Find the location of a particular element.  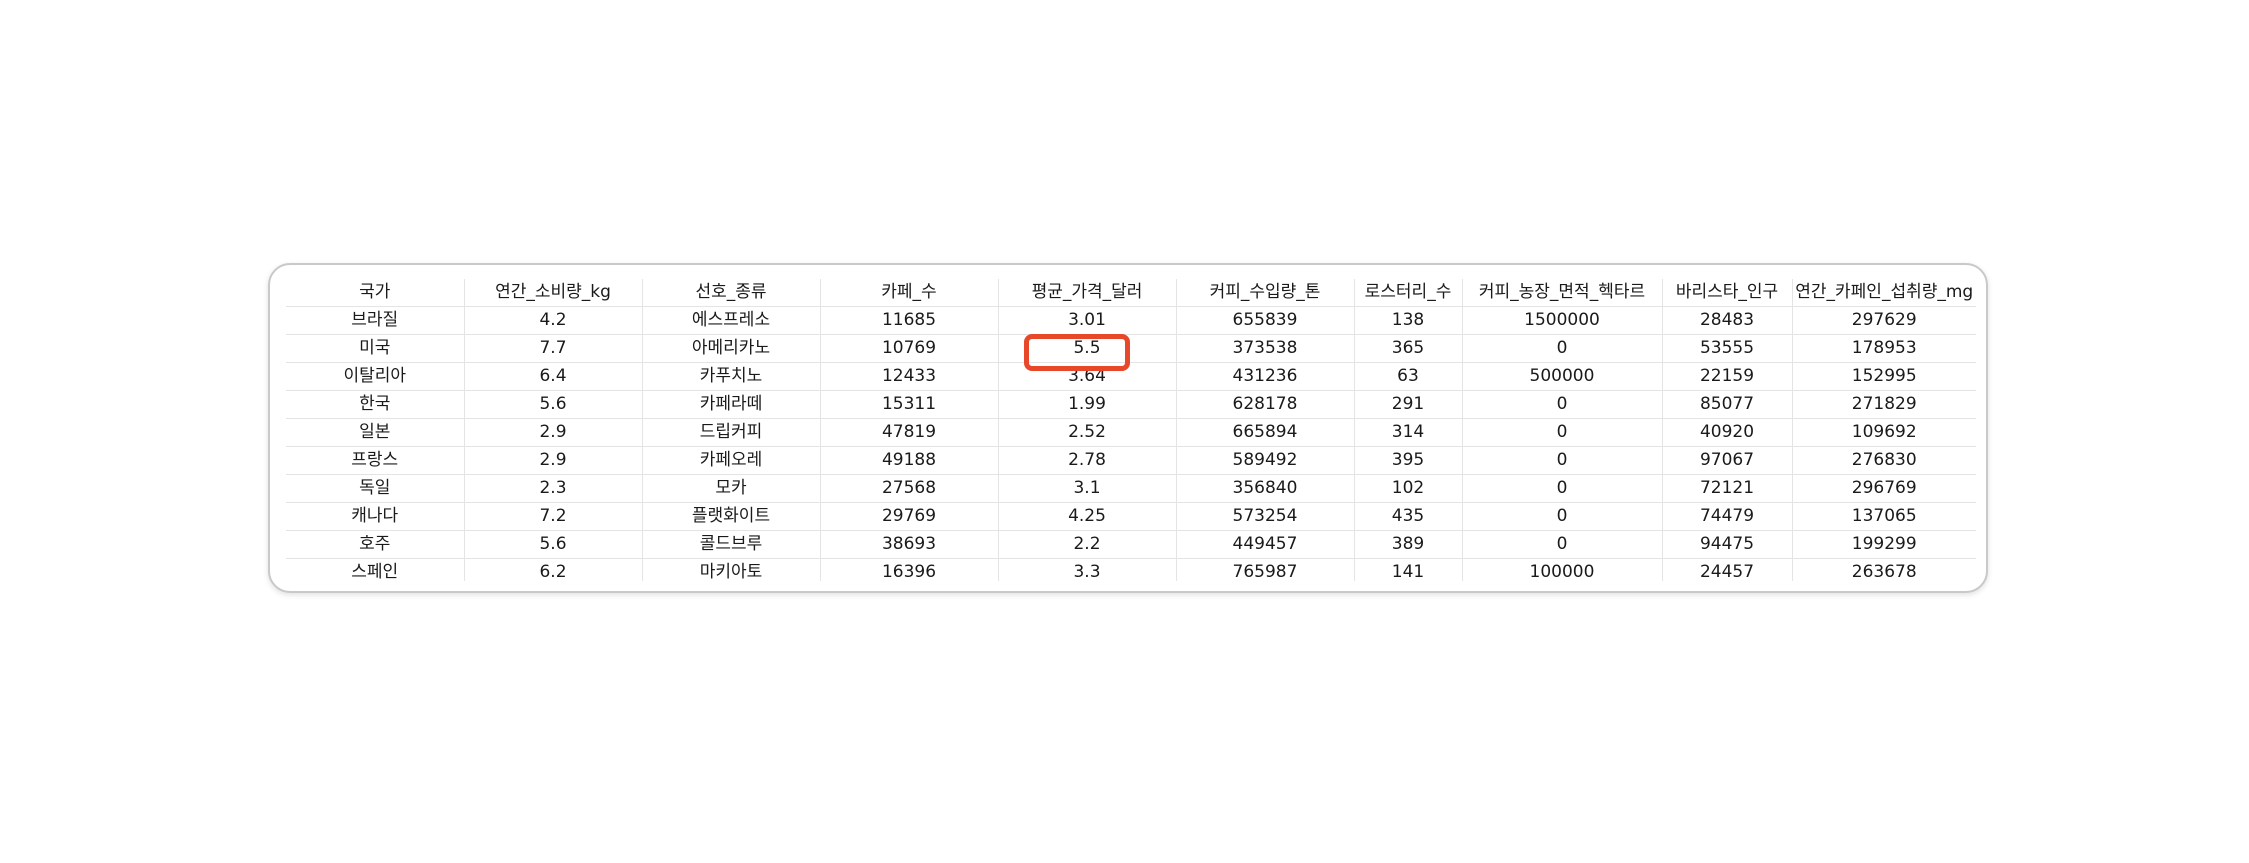

table-cell: 2.78 is located at coordinates (1087, 460).